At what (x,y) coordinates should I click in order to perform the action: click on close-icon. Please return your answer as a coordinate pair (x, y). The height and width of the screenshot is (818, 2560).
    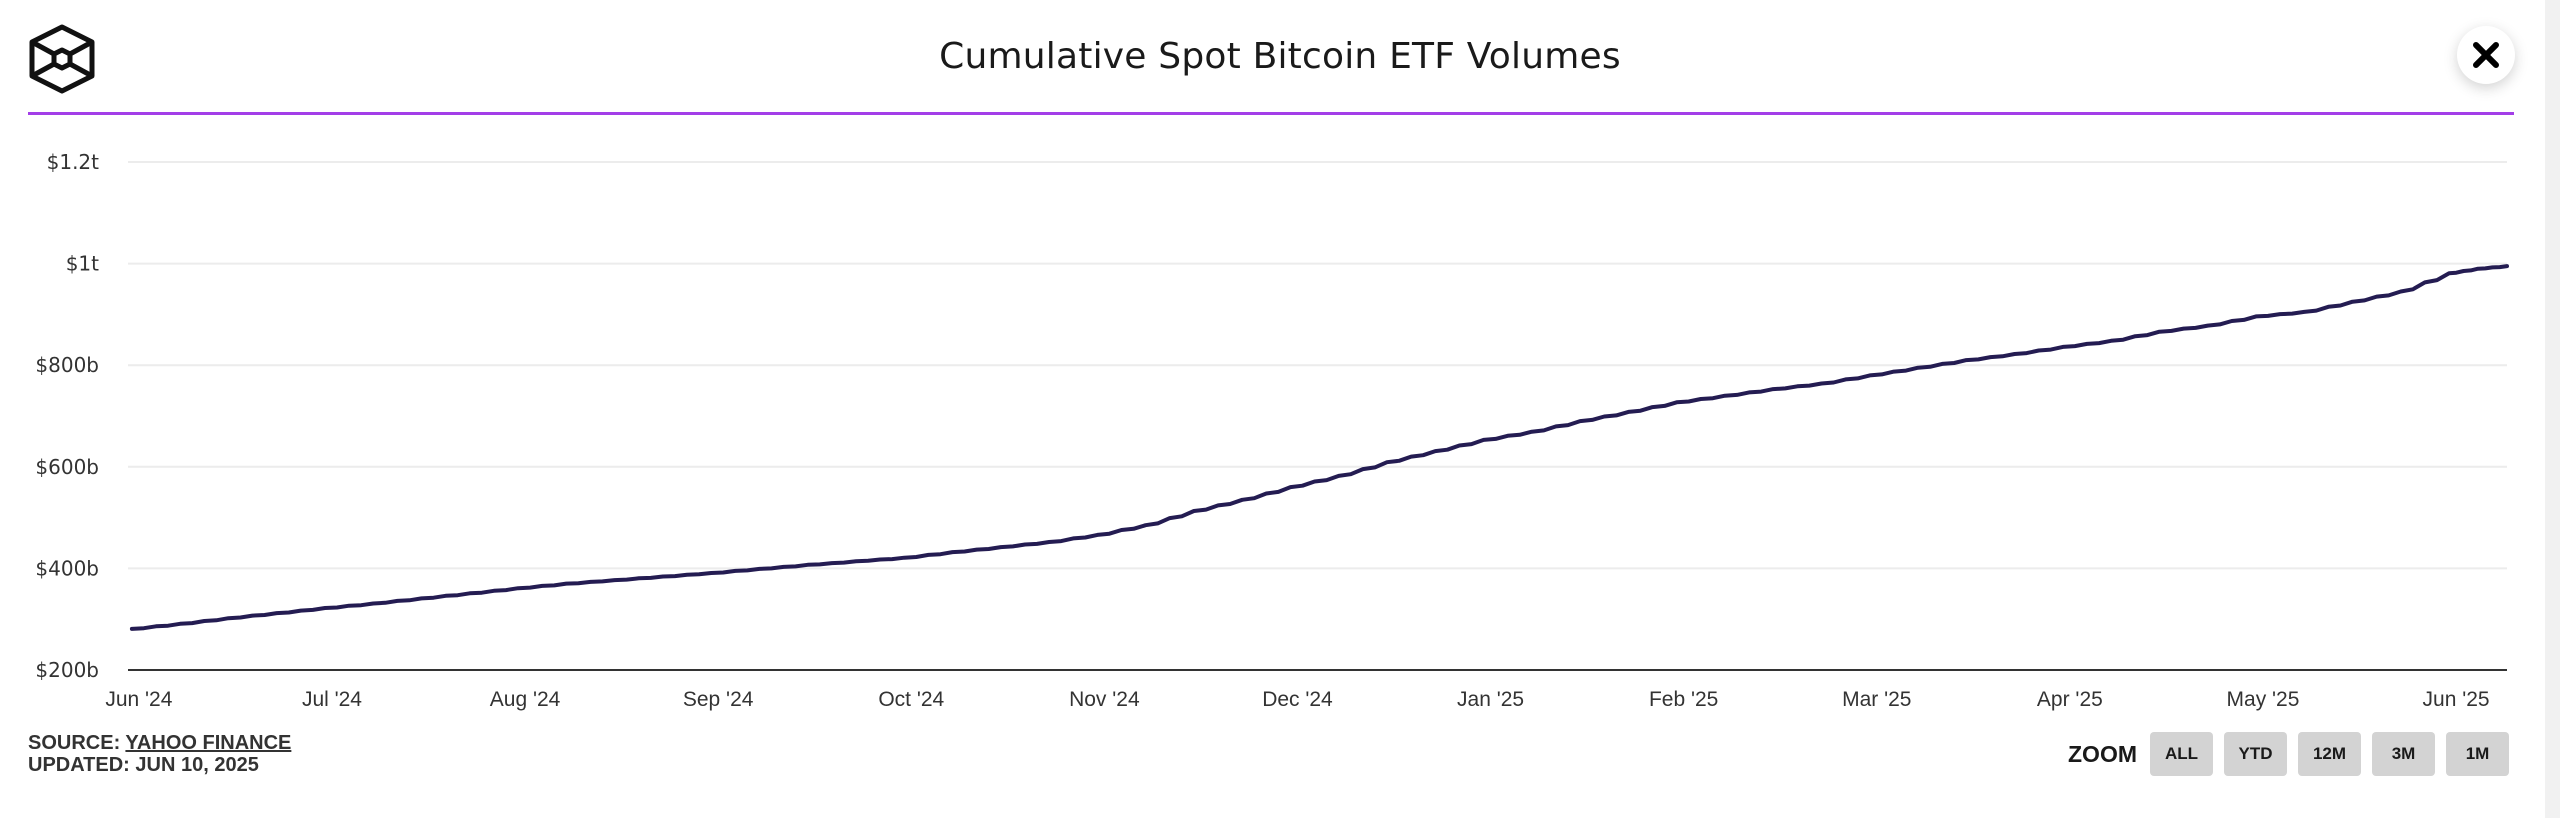
    Looking at the image, I should click on (2486, 55).